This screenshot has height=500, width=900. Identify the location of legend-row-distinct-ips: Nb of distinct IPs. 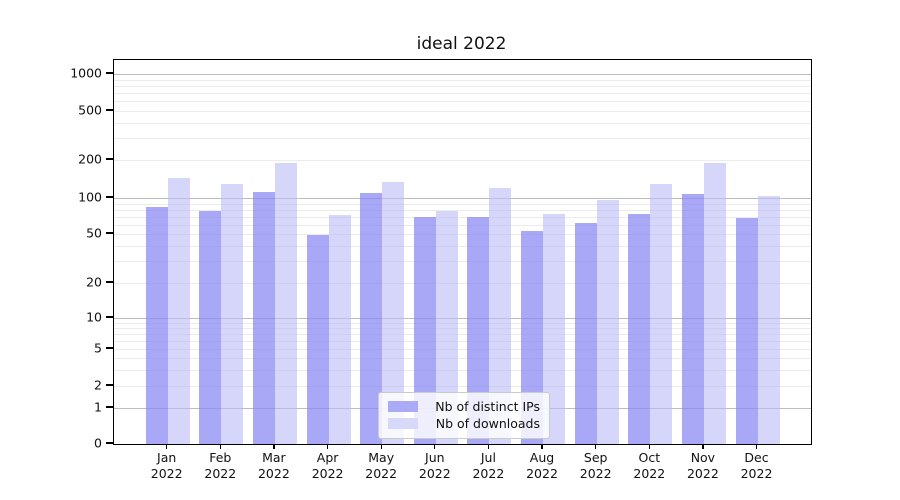
(464, 406).